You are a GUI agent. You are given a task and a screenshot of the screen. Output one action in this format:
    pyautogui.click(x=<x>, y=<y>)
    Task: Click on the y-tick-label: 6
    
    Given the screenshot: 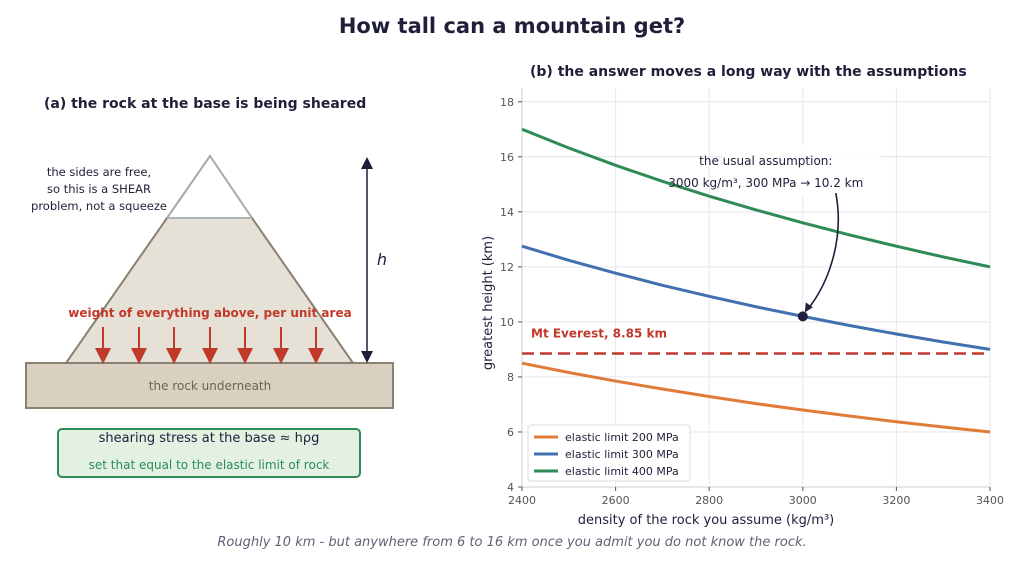 What is the action you would take?
    pyautogui.click(x=510, y=432)
    